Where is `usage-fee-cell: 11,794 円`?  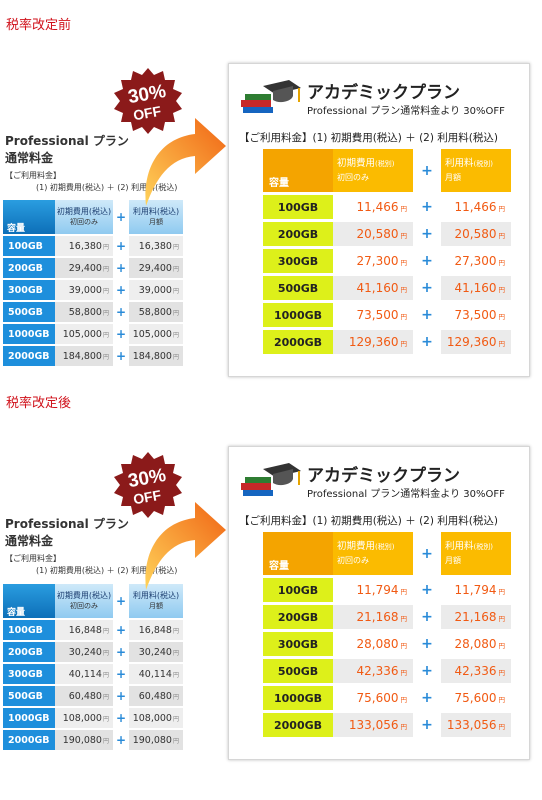 usage-fee-cell: 11,794 円 is located at coordinates (476, 590).